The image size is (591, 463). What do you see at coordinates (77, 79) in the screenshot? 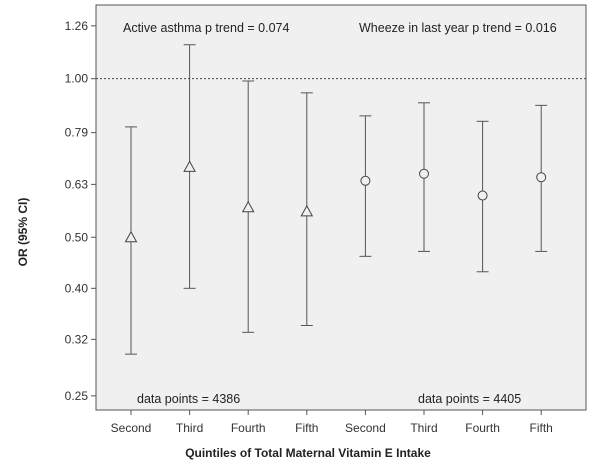
I see `y-tick-label: 1.00` at bounding box center [77, 79].